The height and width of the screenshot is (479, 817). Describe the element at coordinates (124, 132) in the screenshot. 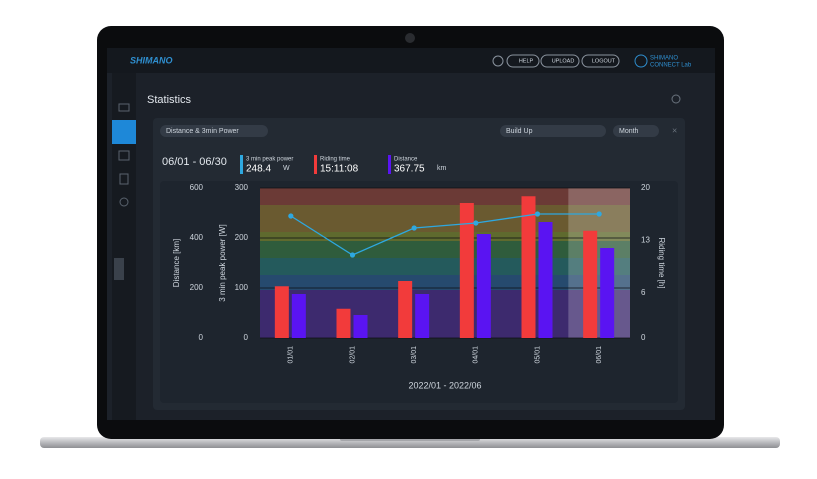

I see `sidebar-item-active` at that location.